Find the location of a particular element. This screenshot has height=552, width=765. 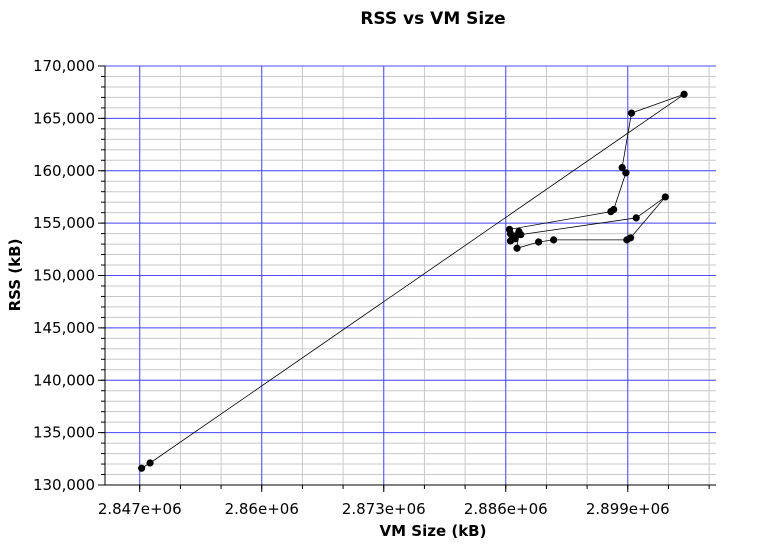

x-tick-label: 2.899e+06 is located at coordinates (628, 509).